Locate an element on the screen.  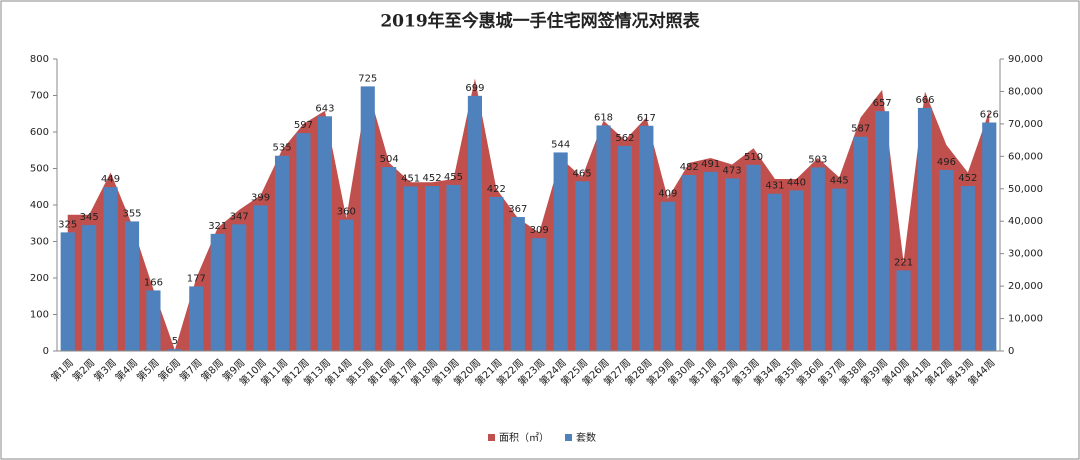
data-label: 422 is located at coordinates (496, 189).